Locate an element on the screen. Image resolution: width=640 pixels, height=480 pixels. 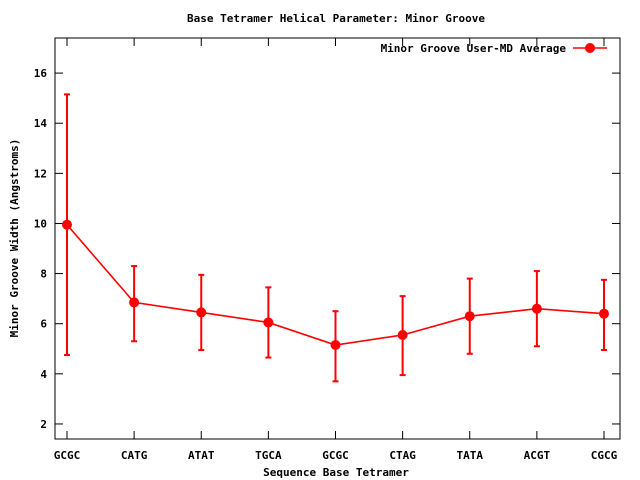
y-tick-label: 16 is located at coordinates (41, 73).